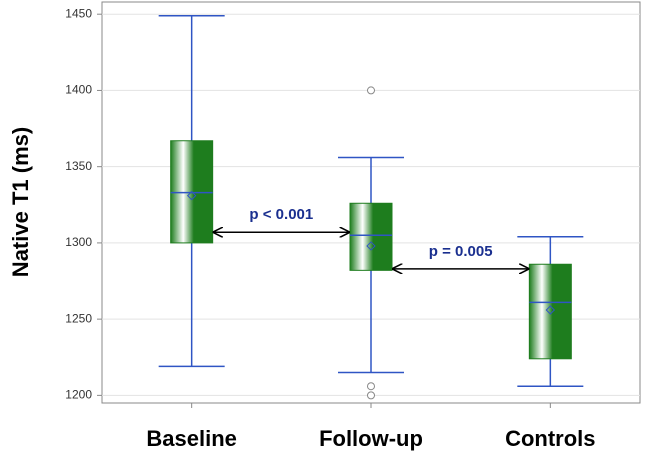 The height and width of the screenshot is (458, 648). What do you see at coordinates (78, 90) in the screenshot?
I see `y-tick-label: 1400` at bounding box center [78, 90].